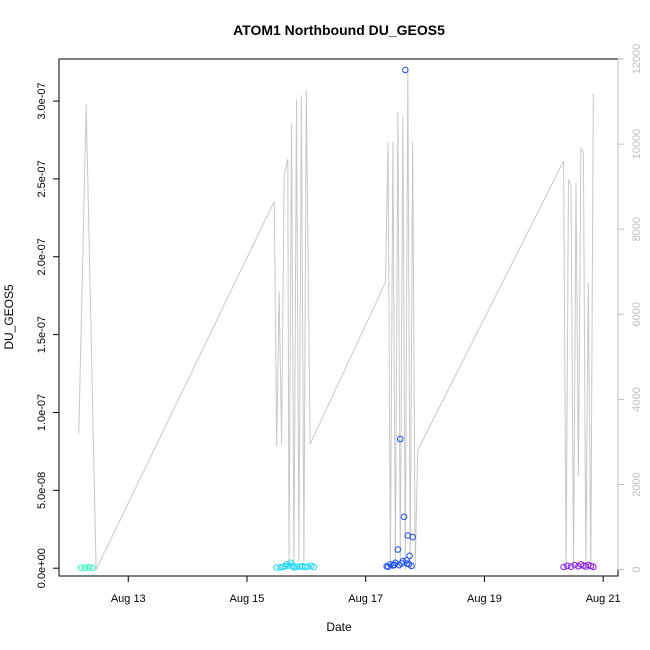 Image resolution: width=650 pixels, height=650 pixels. I want to click on y-tick-label: 3.0e-07, so click(42, 100).